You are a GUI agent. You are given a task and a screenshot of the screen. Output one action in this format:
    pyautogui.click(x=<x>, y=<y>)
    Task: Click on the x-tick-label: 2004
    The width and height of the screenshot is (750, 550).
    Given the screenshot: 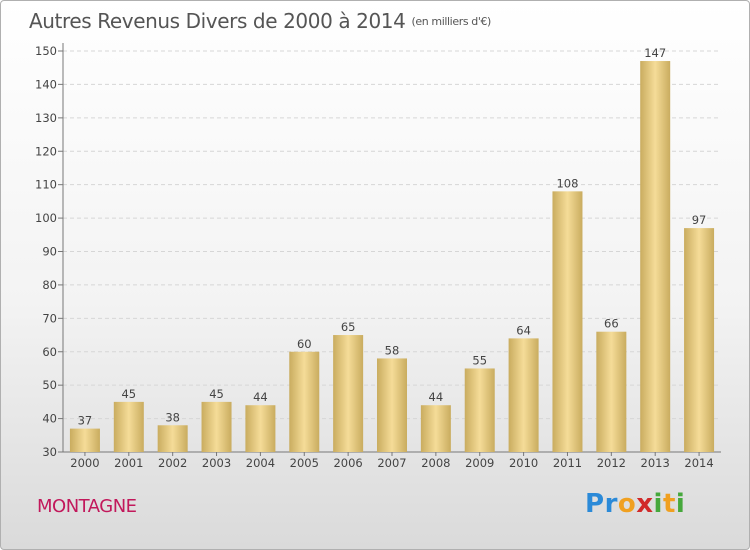 What is the action you would take?
    pyautogui.click(x=260, y=463)
    